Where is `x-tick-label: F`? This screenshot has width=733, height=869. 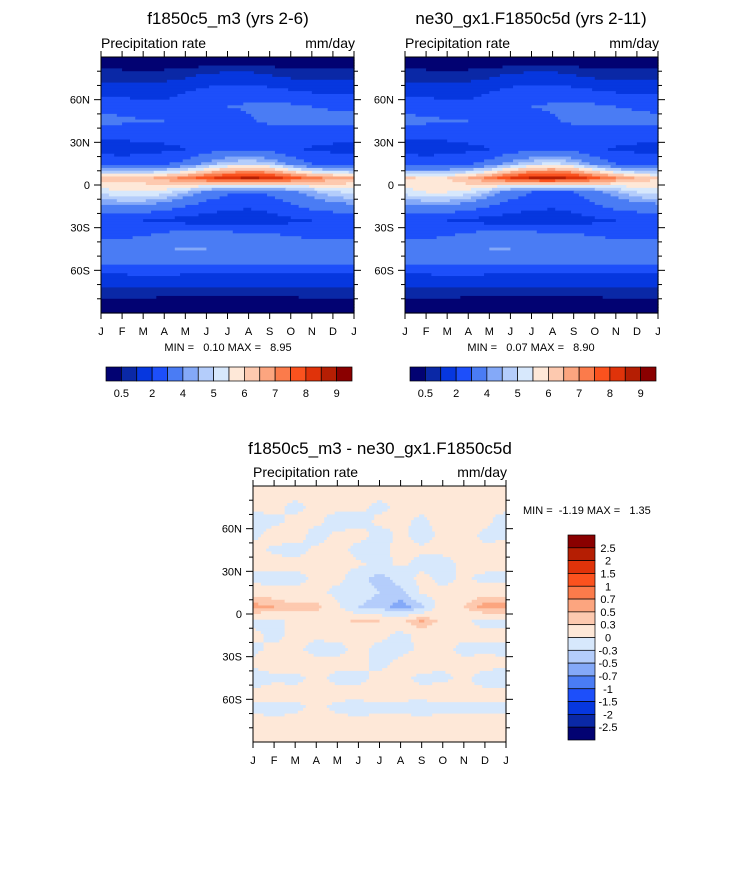
x-tick-label: F is located at coordinates (274, 761).